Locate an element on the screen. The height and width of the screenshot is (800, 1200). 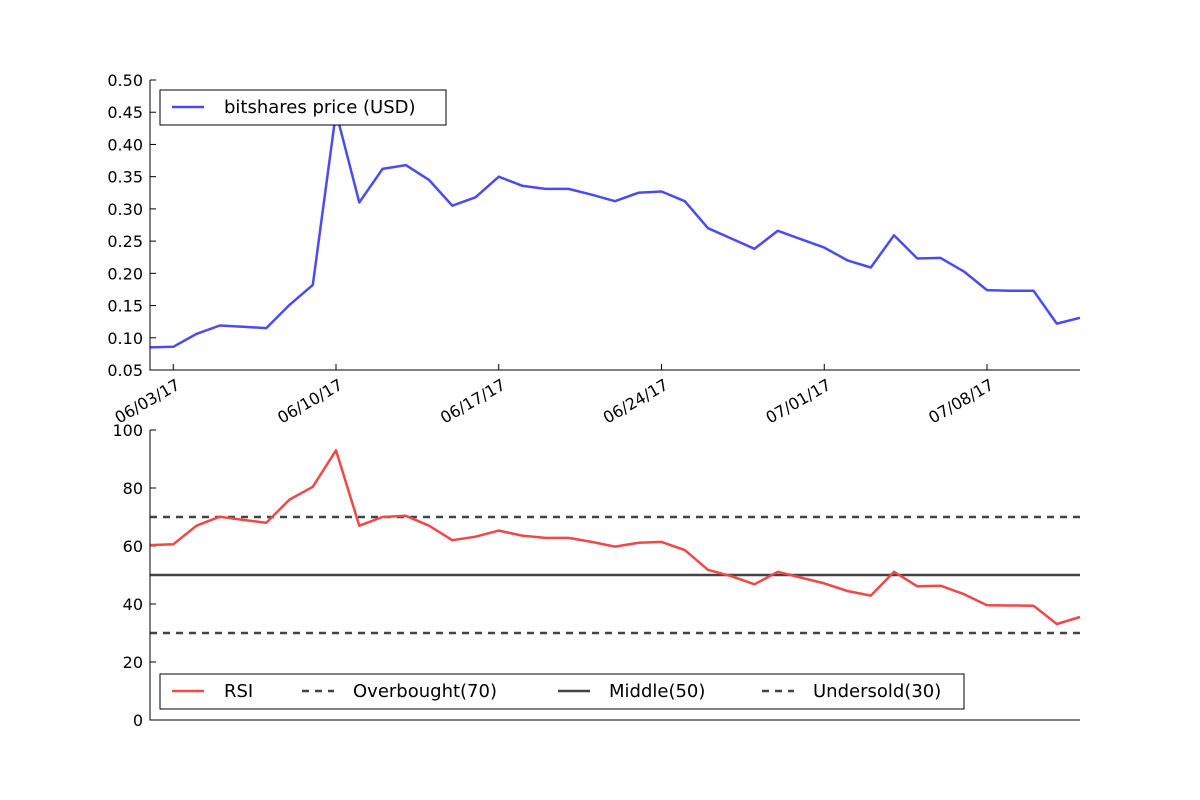
price-legend-box is located at coordinates (303, 107).